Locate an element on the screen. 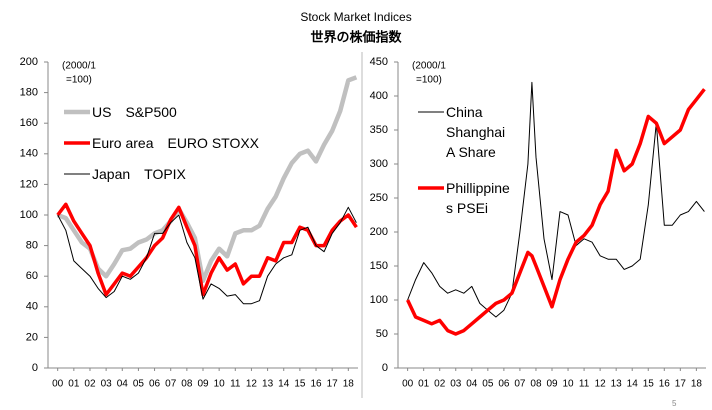  legend-label: Phillippines PSEi is located at coordinates (478, 198).